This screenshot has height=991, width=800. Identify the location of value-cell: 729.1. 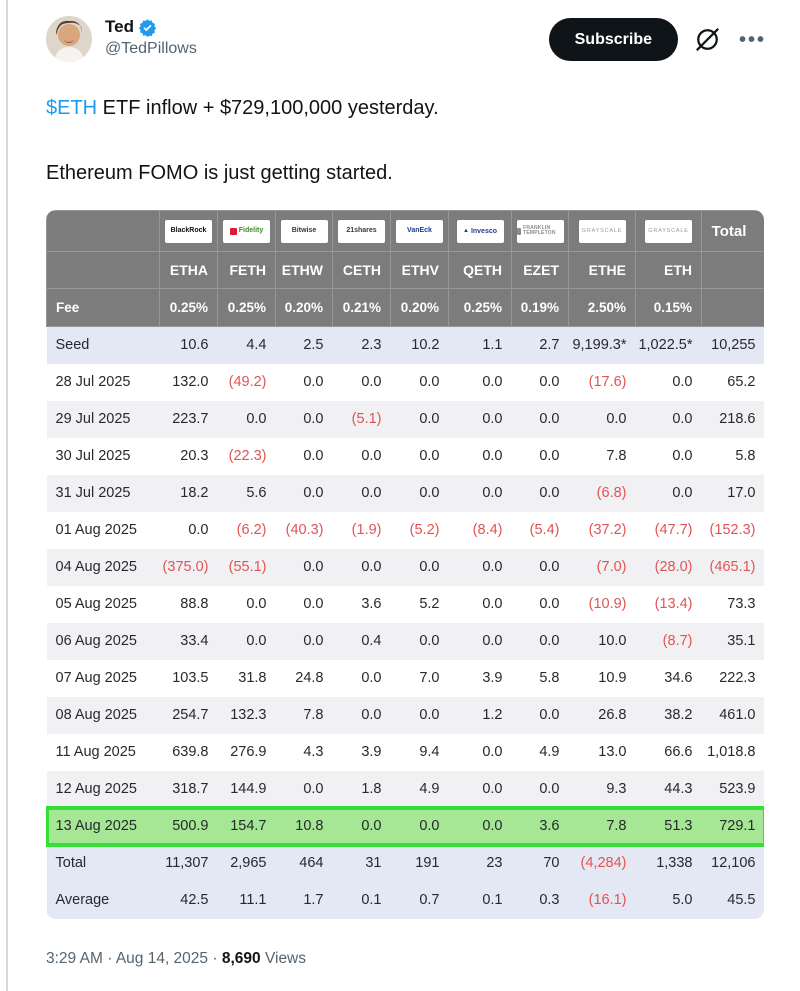
(737, 826).